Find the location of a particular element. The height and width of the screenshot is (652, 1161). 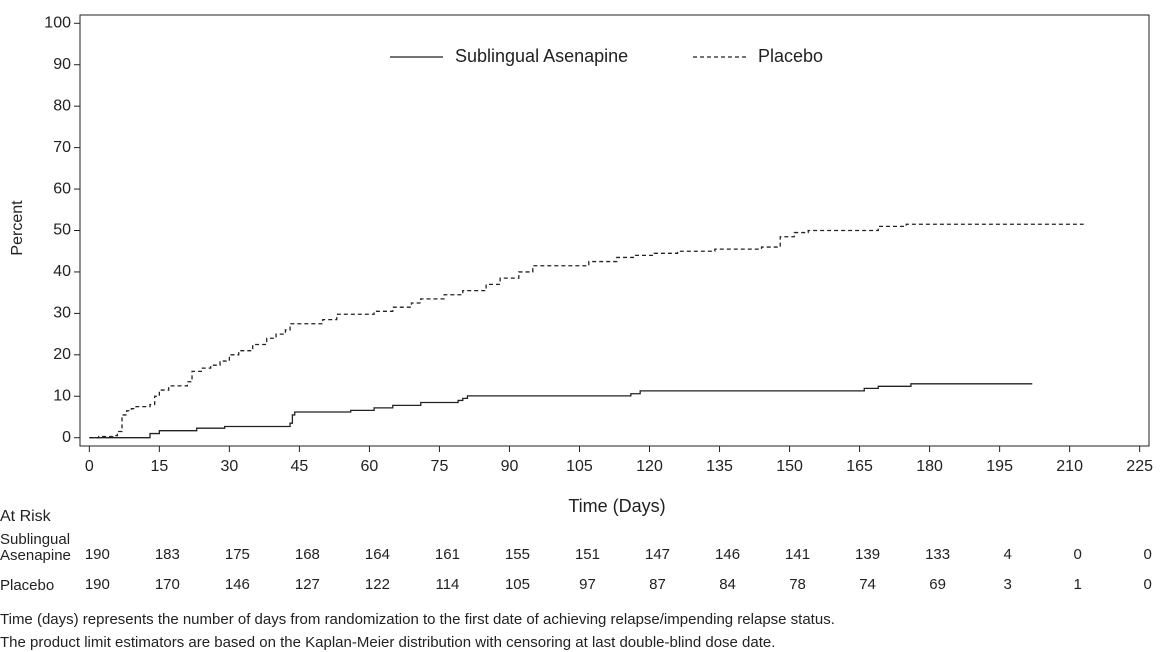

x-tick-label: 135 is located at coordinates (719, 466).